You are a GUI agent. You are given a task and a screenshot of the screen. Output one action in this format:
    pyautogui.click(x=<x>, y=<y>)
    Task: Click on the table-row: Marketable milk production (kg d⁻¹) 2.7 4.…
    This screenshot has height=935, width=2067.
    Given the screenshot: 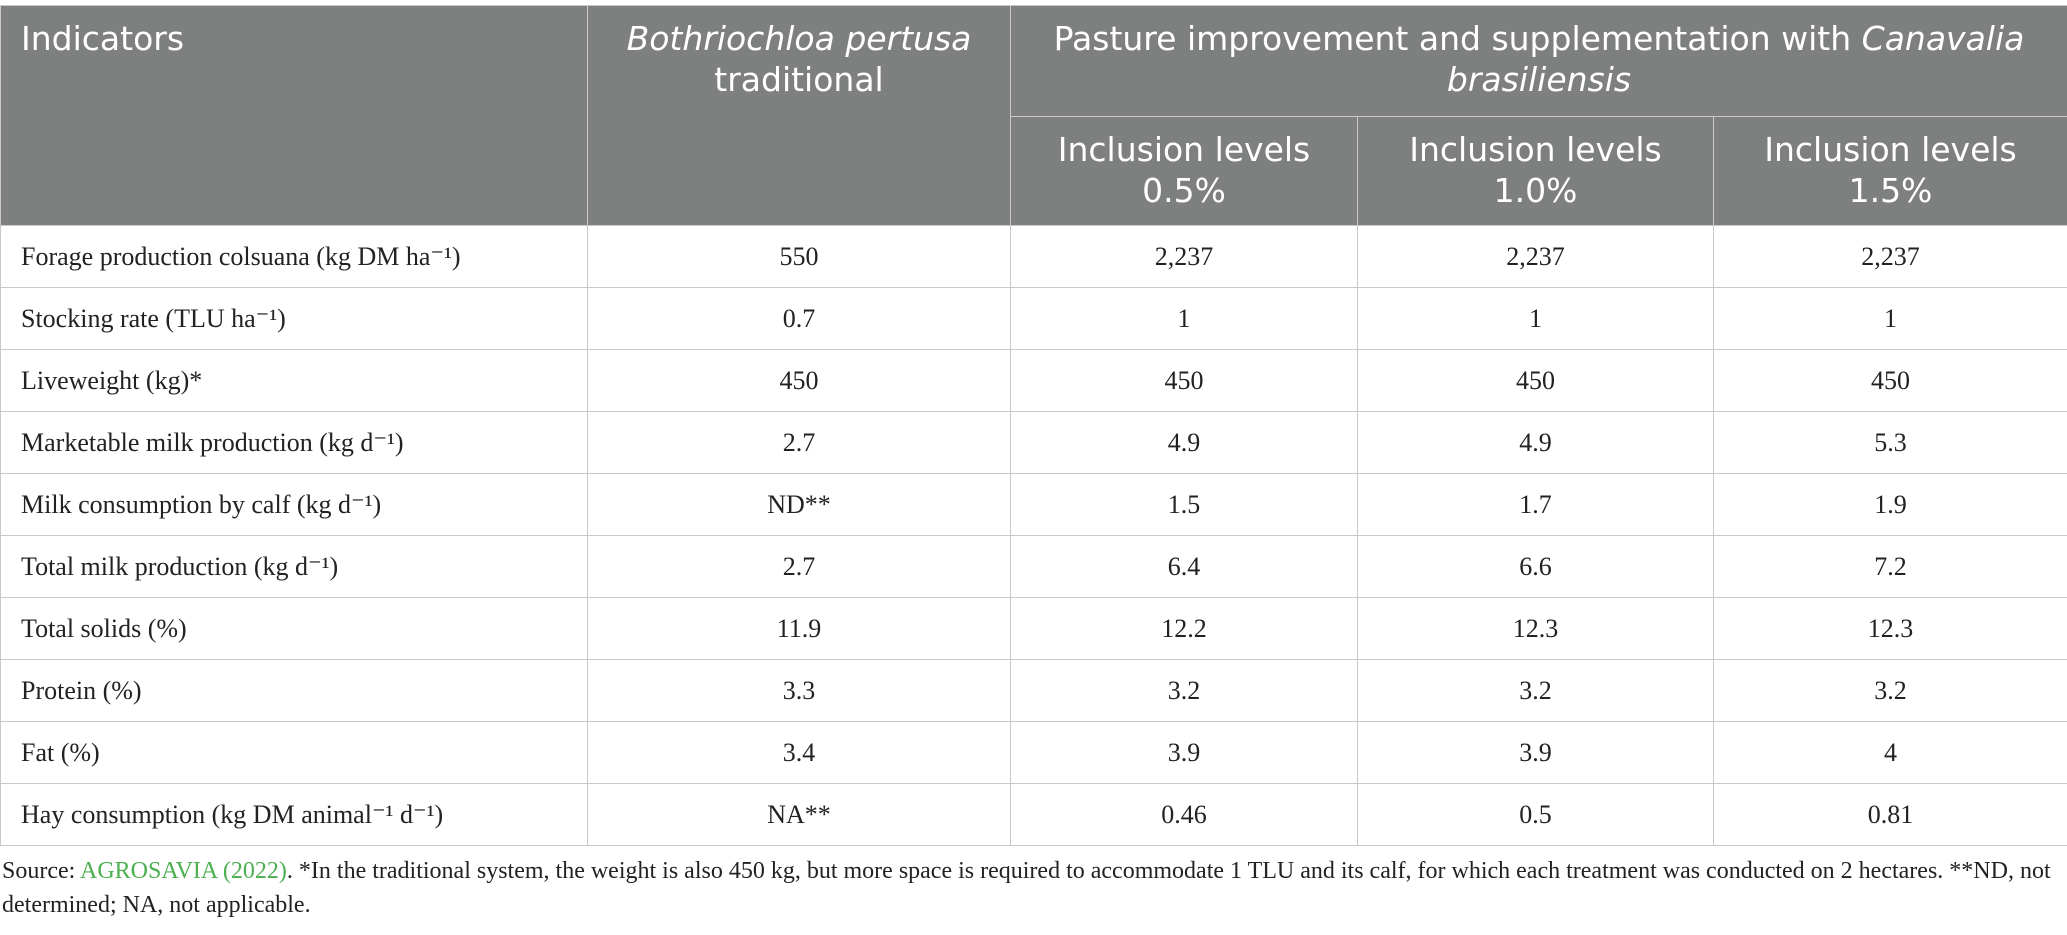 What is the action you would take?
    pyautogui.click(x=1033, y=442)
    